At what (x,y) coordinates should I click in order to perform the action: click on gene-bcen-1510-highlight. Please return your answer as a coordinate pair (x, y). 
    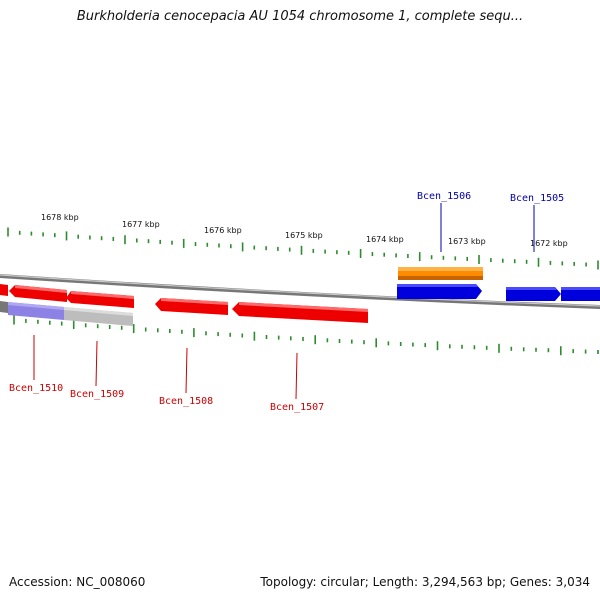
    Looking at the image, I should click on (32, 310).